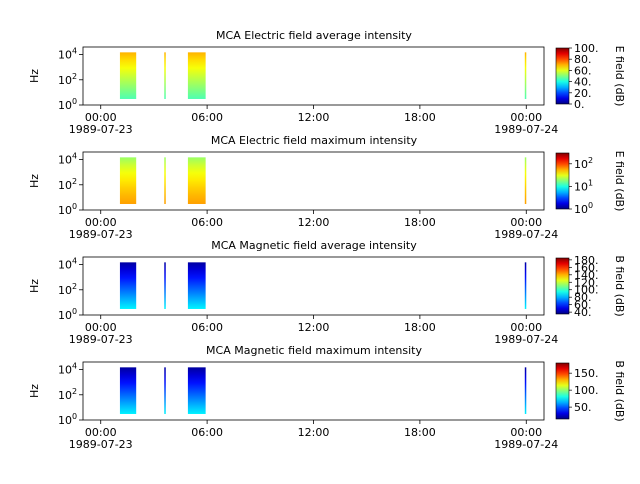 The height and width of the screenshot is (484, 640). I want to click on panel-title: MCA Magnetic field average intensity, so click(314, 245).